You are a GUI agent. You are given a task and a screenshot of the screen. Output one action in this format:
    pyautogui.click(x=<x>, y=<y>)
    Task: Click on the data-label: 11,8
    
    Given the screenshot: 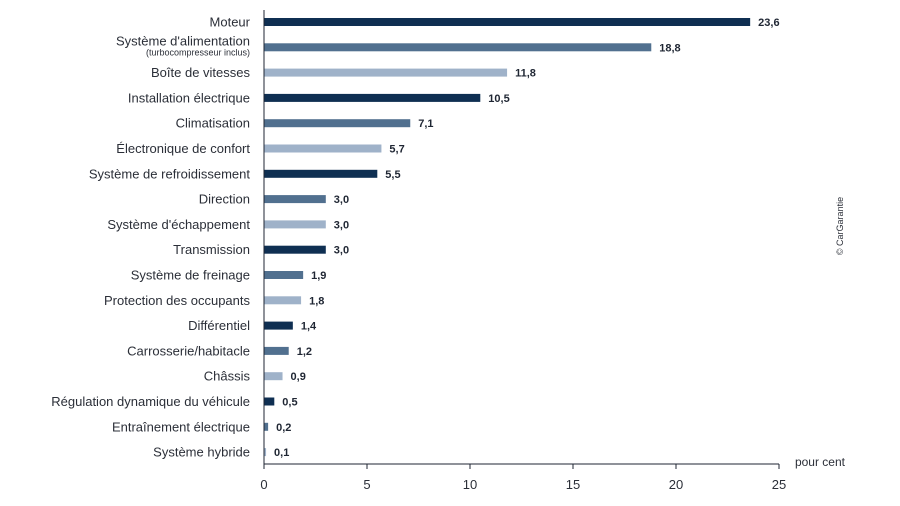 What is the action you would take?
    pyautogui.click(x=525, y=74)
    